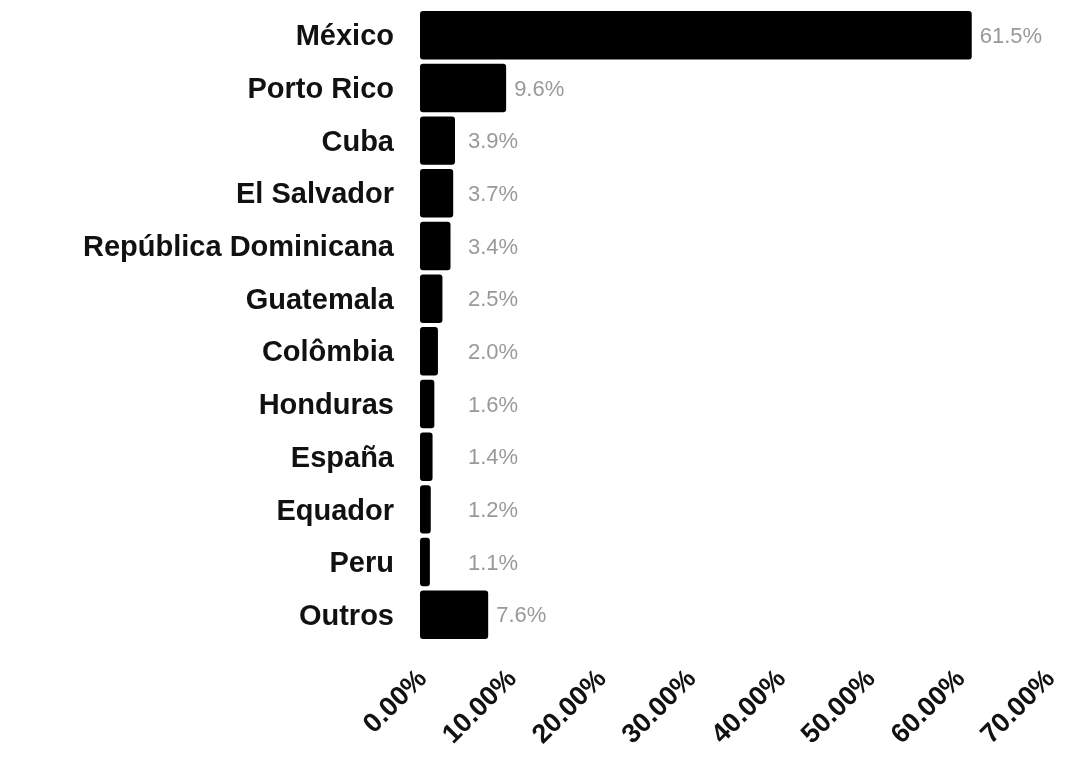 This screenshot has width=1068, height=762. I want to click on y-tick-label: El Salvador, so click(315, 193).